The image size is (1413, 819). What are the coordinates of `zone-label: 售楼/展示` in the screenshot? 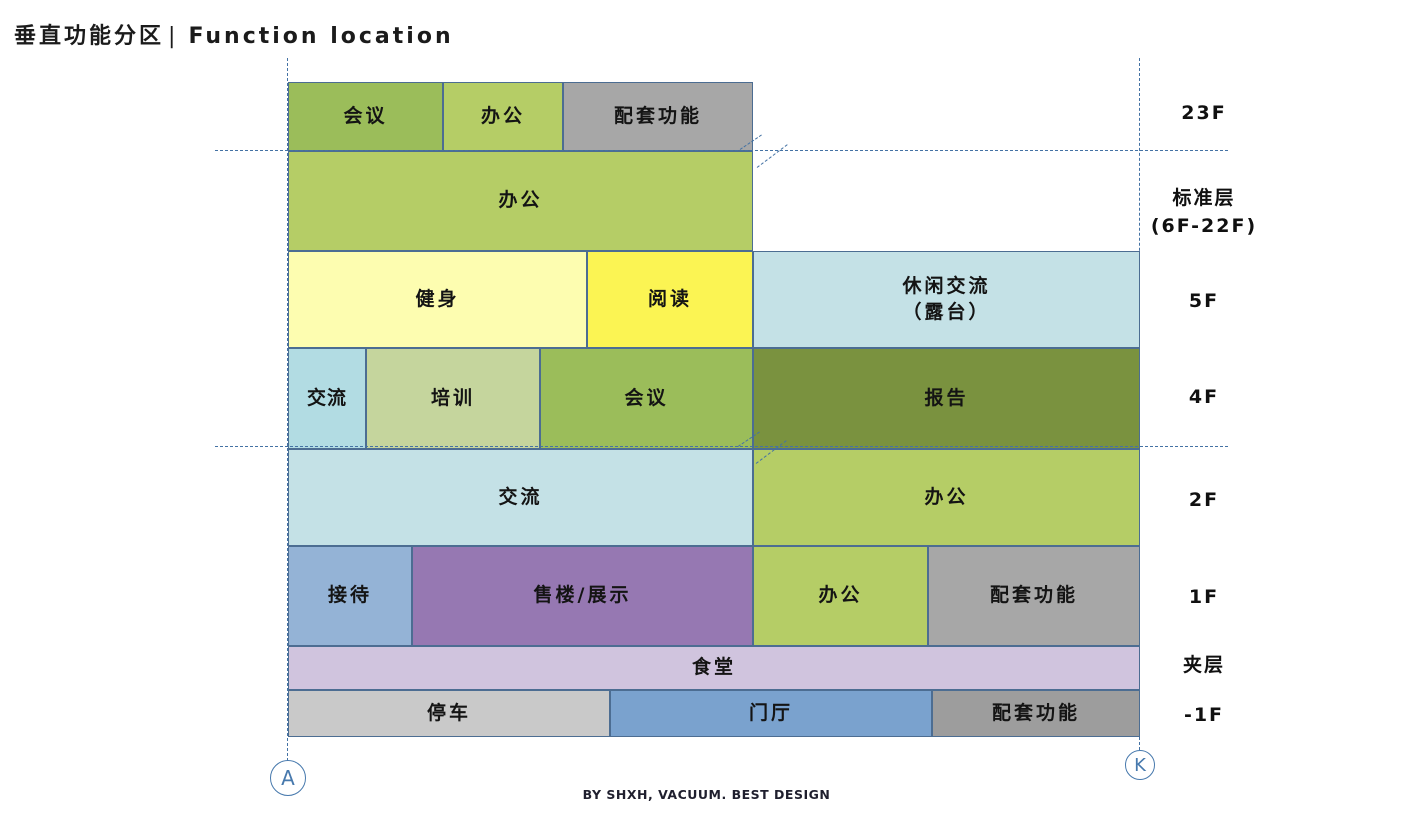 It's located at (582, 595).